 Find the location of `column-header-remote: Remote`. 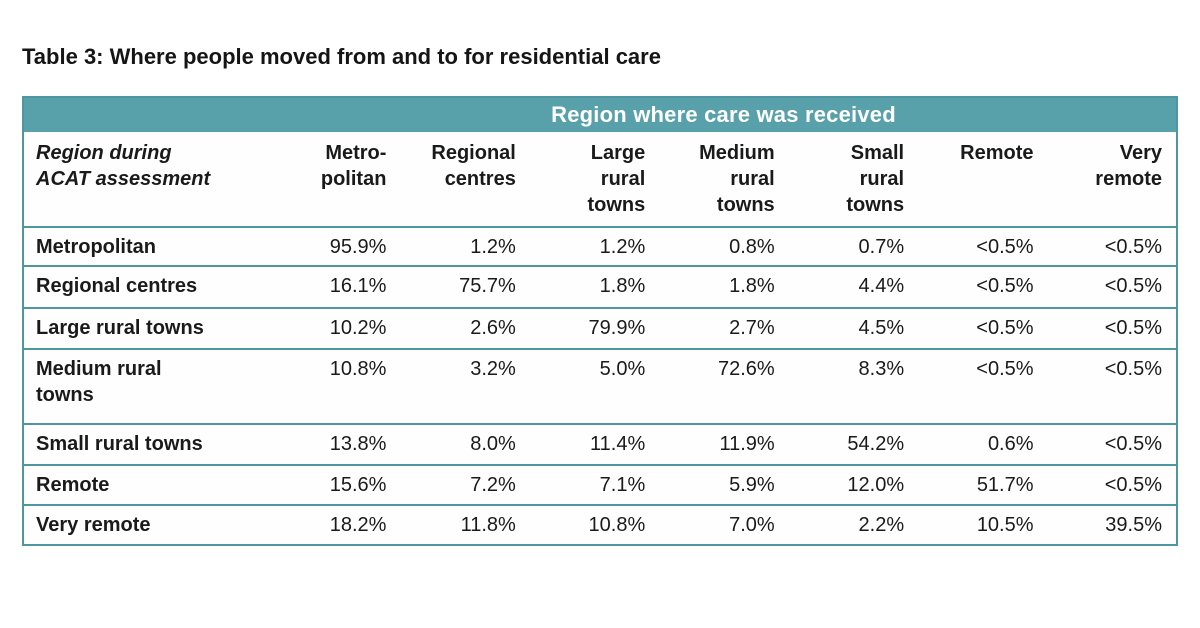

column-header-remote: Remote is located at coordinates (983, 179).